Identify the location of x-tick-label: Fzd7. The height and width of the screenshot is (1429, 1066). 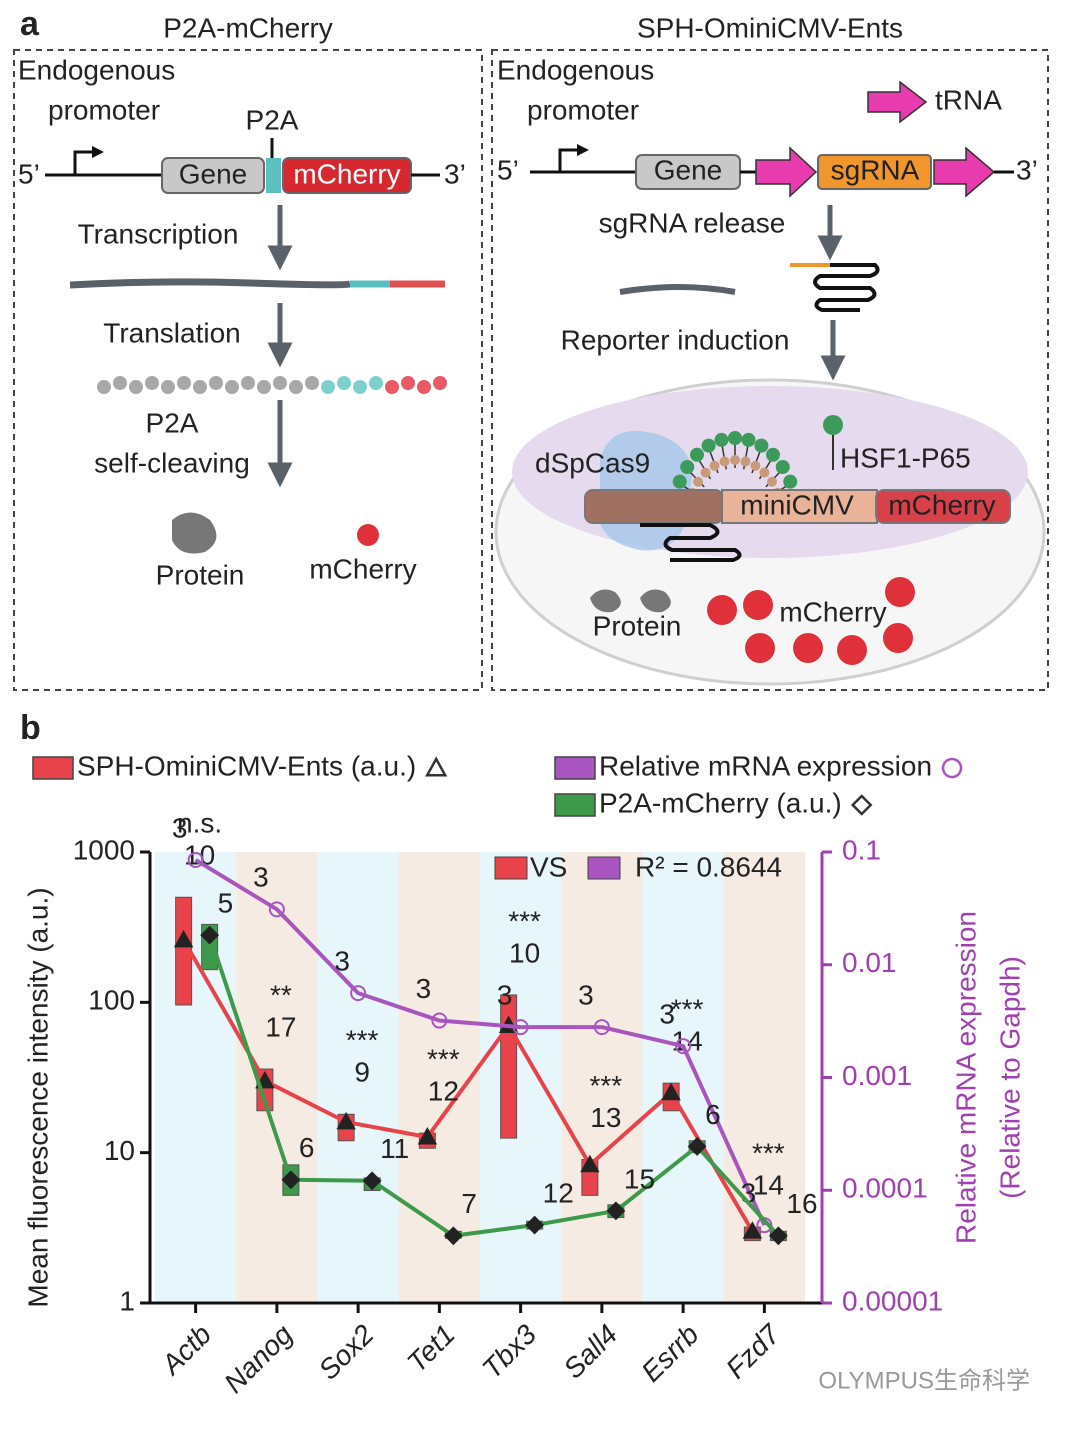
(753, 1351).